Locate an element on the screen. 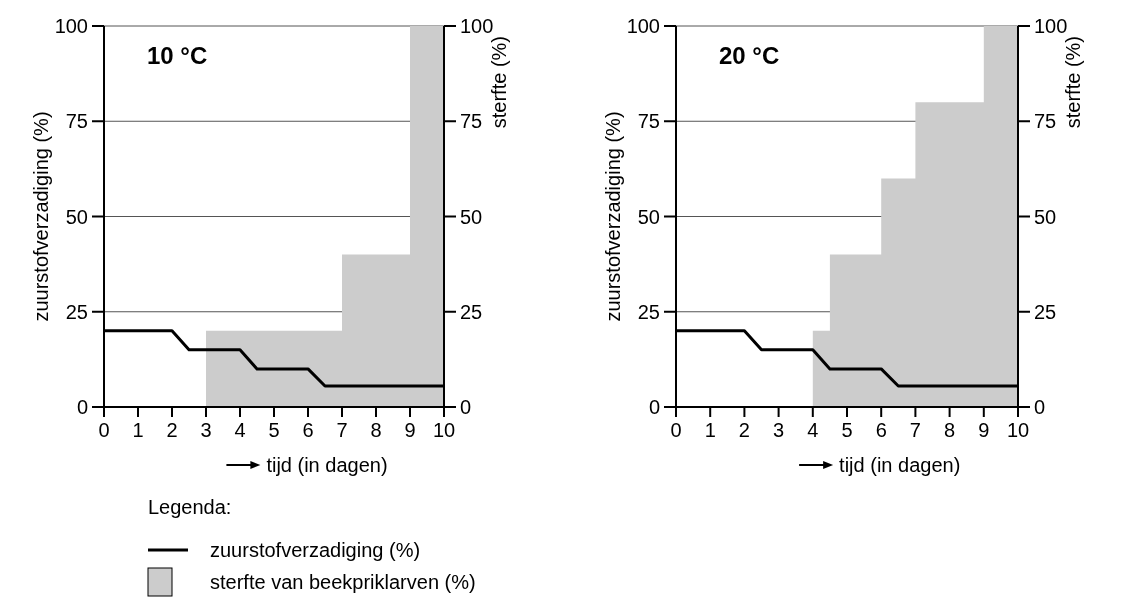 The width and height of the screenshot is (1125, 603). legend-label: zuurstofverzadiging (%) is located at coordinates (315, 550).